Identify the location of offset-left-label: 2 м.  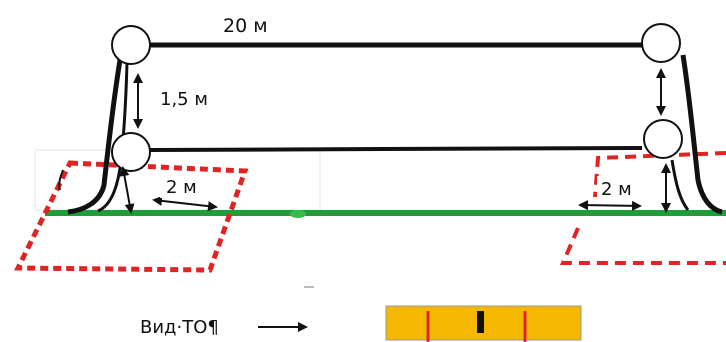
(181, 187).